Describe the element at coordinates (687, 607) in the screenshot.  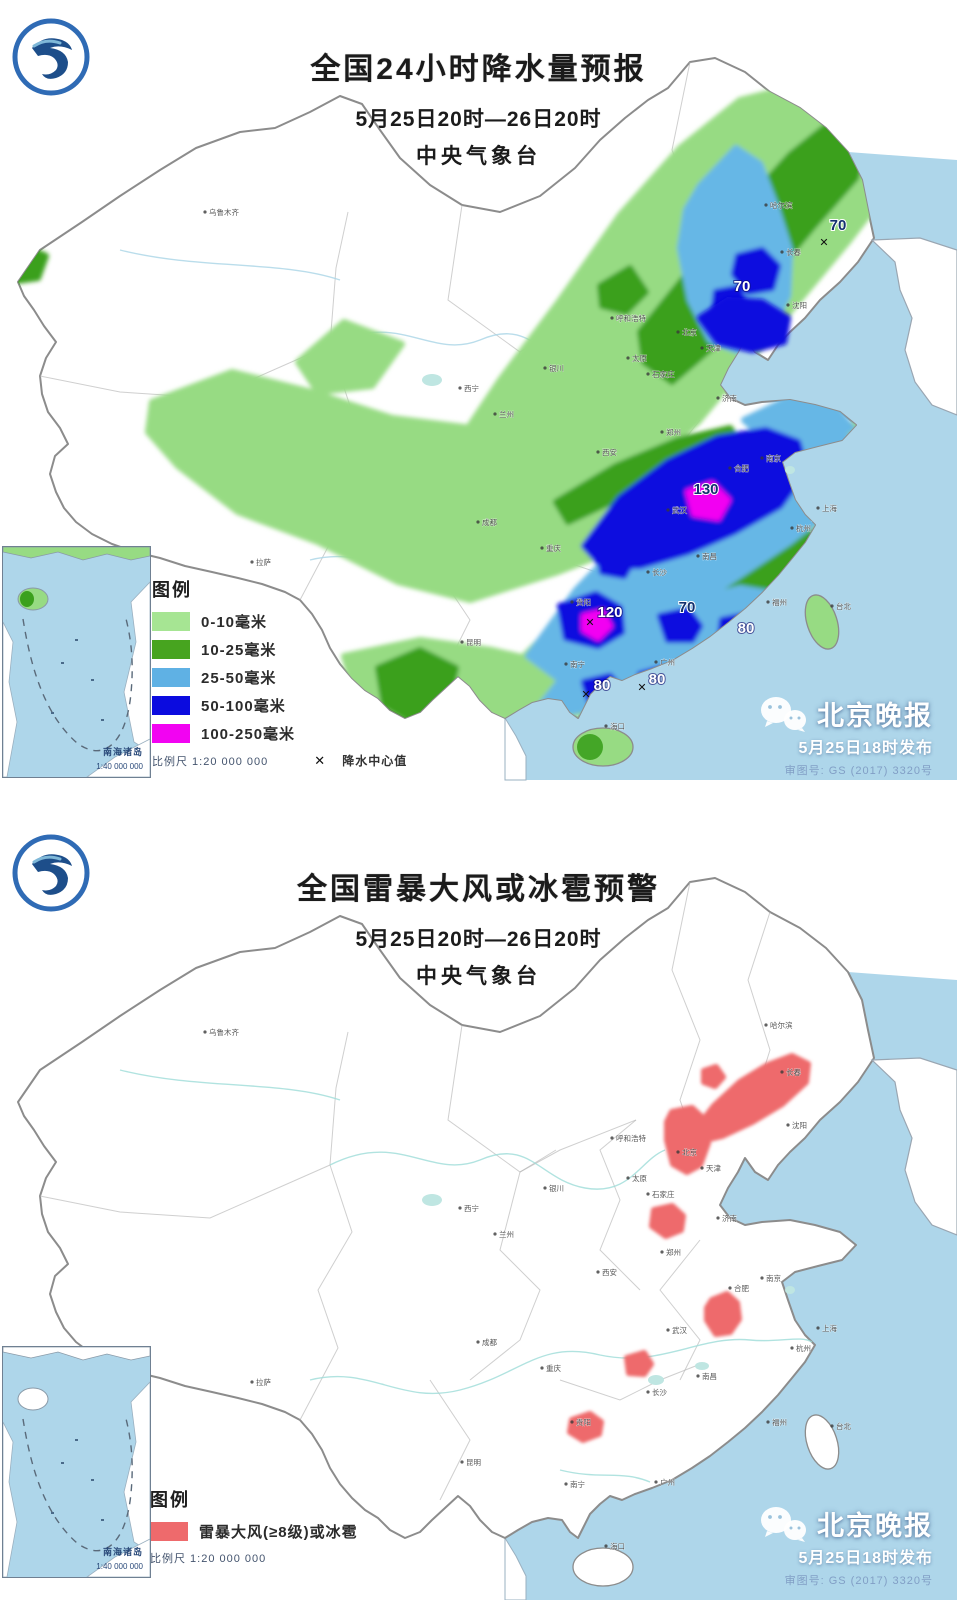
I see `precip-center-value: 70` at that location.